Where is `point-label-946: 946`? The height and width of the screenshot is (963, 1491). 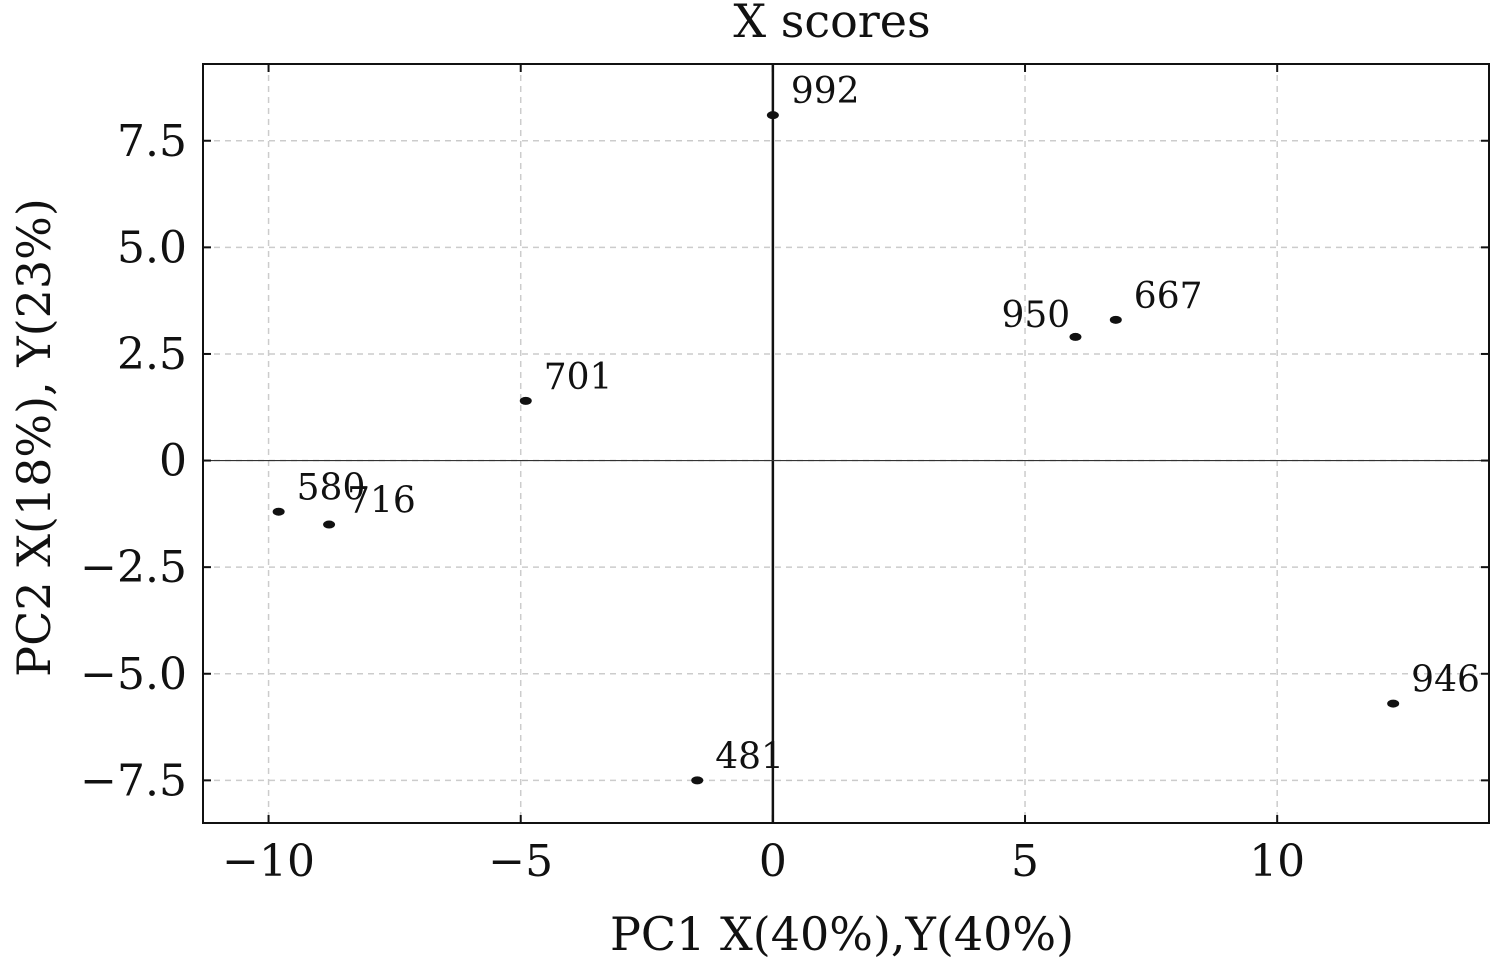 point-label-946: 946 is located at coordinates (1445, 680).